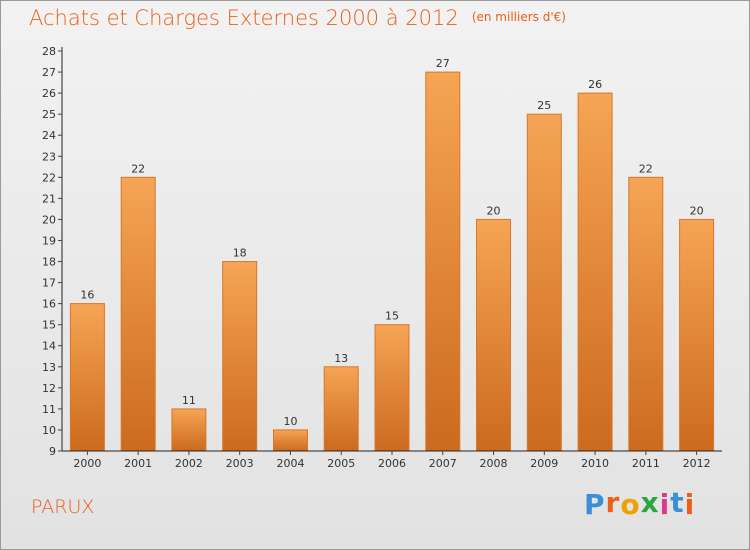  I want to click on logo-letter: o, so click(630, 504).